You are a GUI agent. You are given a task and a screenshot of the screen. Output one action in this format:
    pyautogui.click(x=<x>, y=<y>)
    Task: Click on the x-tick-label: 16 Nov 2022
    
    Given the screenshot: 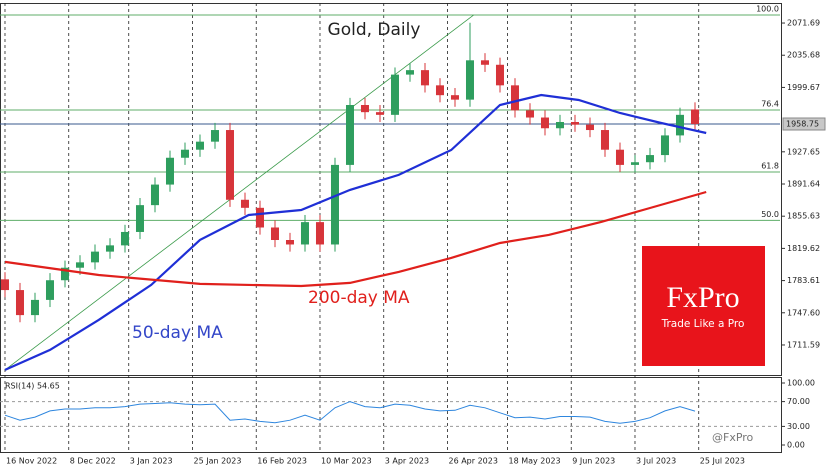 What is the action you would take?
    pyautogui.click(x=31, y=461)
    